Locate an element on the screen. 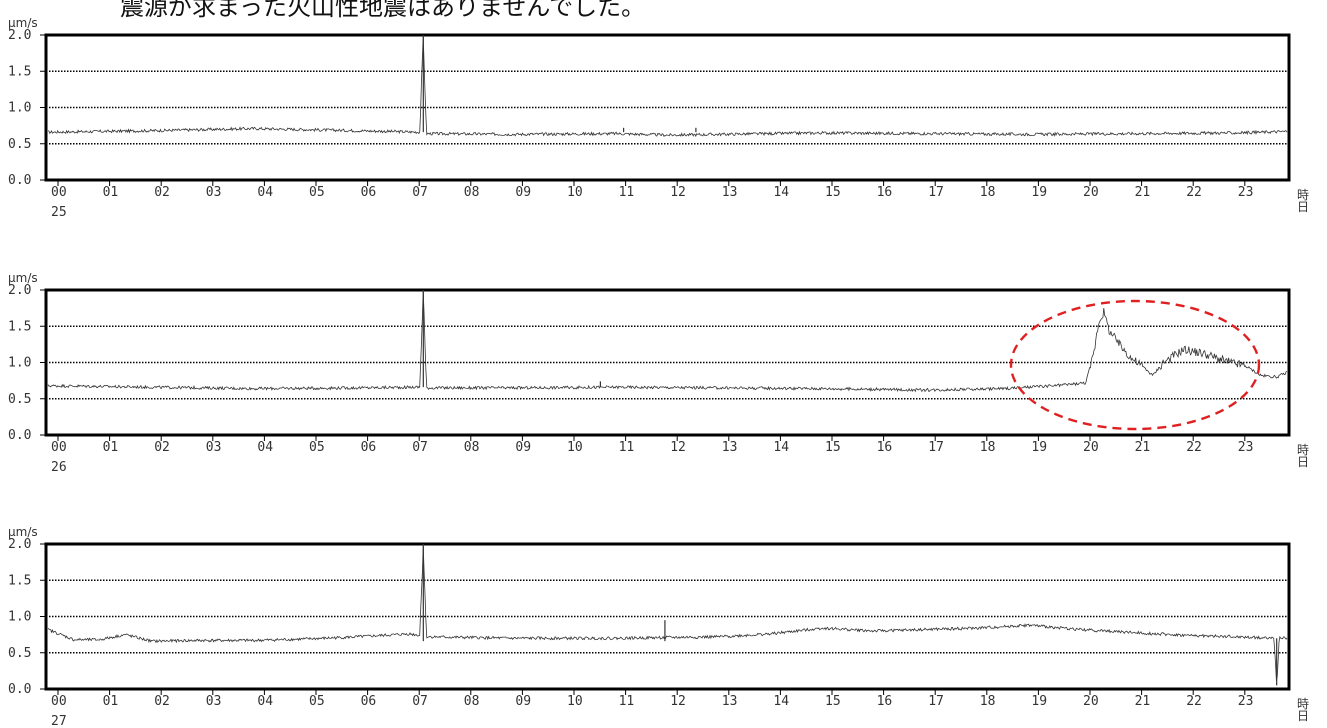  header-text: 震源が求まった火山性地震はありませんでした。 is located at coordinates (383, 10).